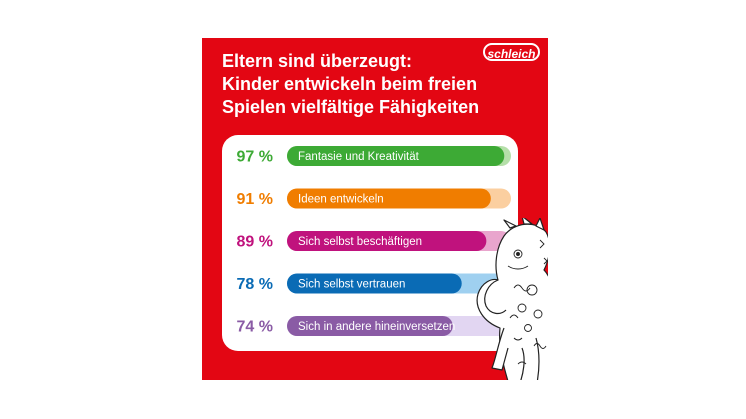  I want to click on headline-line-3: Spielen vielfältige Fähigkeiten, so click(351, 107).